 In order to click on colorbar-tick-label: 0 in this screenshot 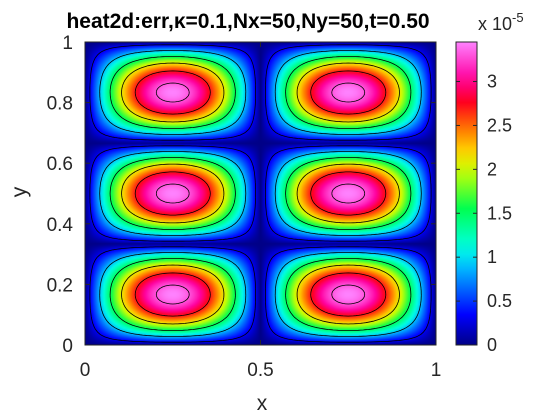, I will do `click(492, 345)`.